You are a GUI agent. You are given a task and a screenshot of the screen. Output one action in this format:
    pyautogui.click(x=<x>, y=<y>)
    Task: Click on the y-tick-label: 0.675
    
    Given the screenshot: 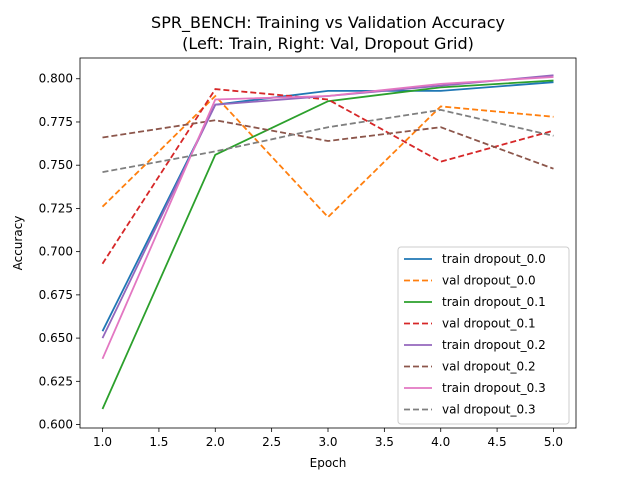 What is the action you would take?
    pyautogui.click(x=56, y=295)
    